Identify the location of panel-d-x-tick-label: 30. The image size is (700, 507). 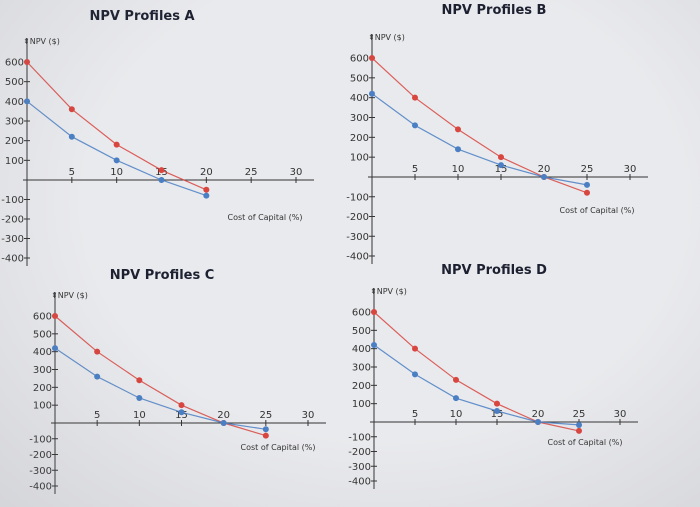
(620, 414).